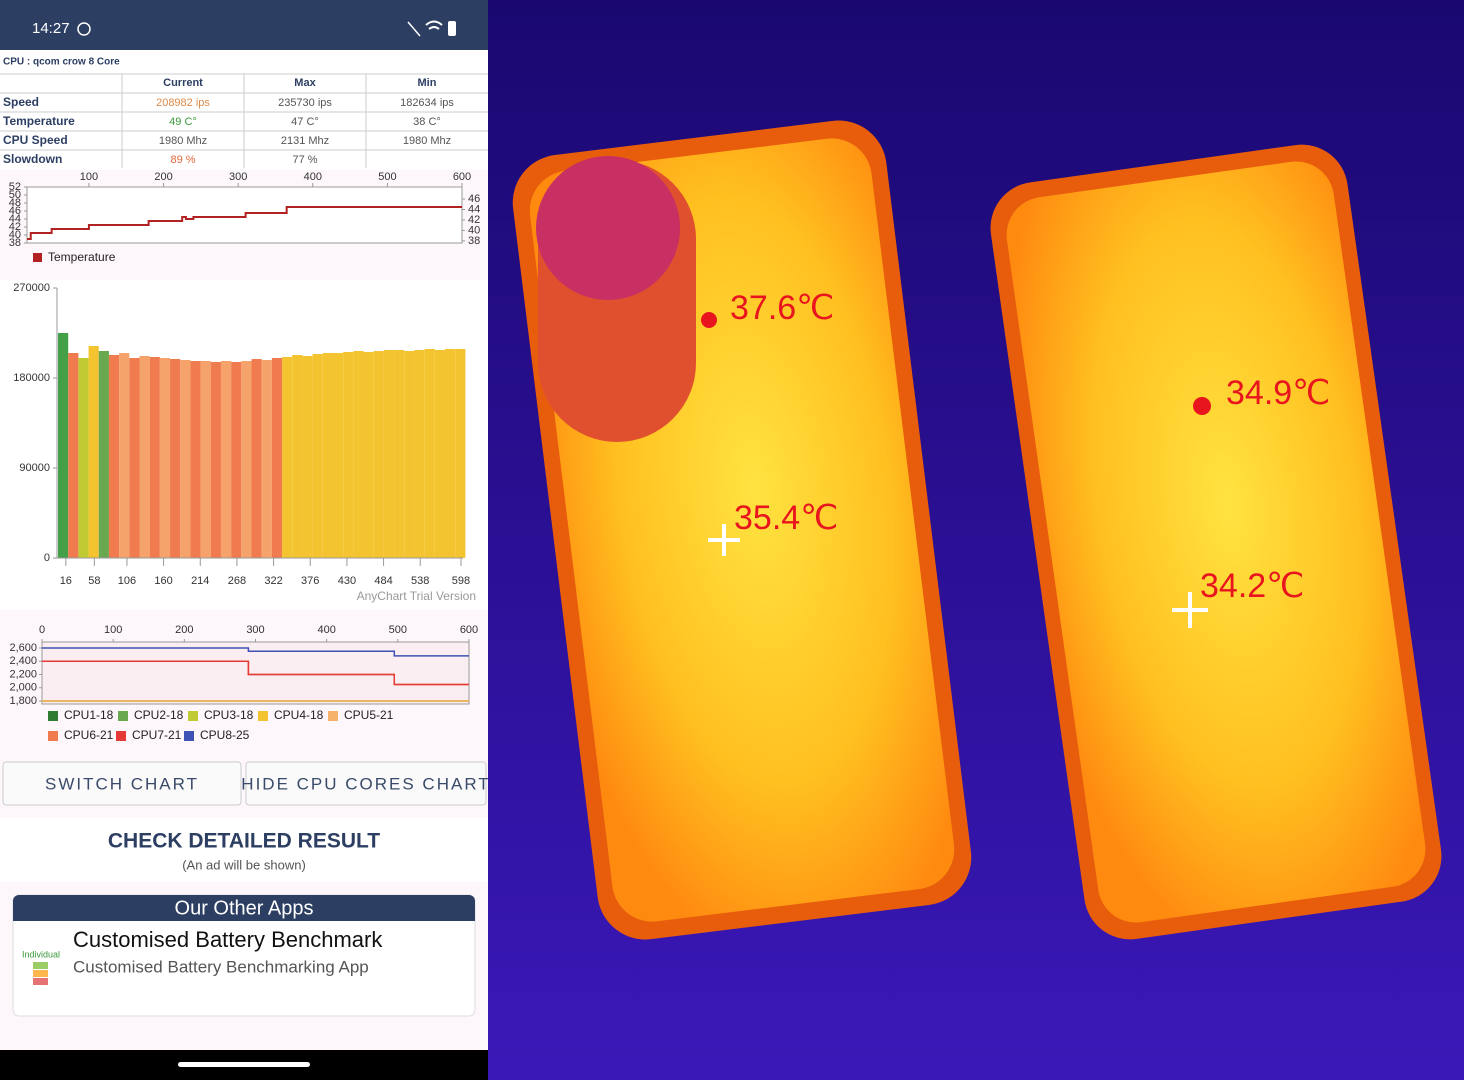 Image resolution: width=1464 pixels, height=1080 pixels. I want to click on x-tick-label: 430, so click(347, 581).